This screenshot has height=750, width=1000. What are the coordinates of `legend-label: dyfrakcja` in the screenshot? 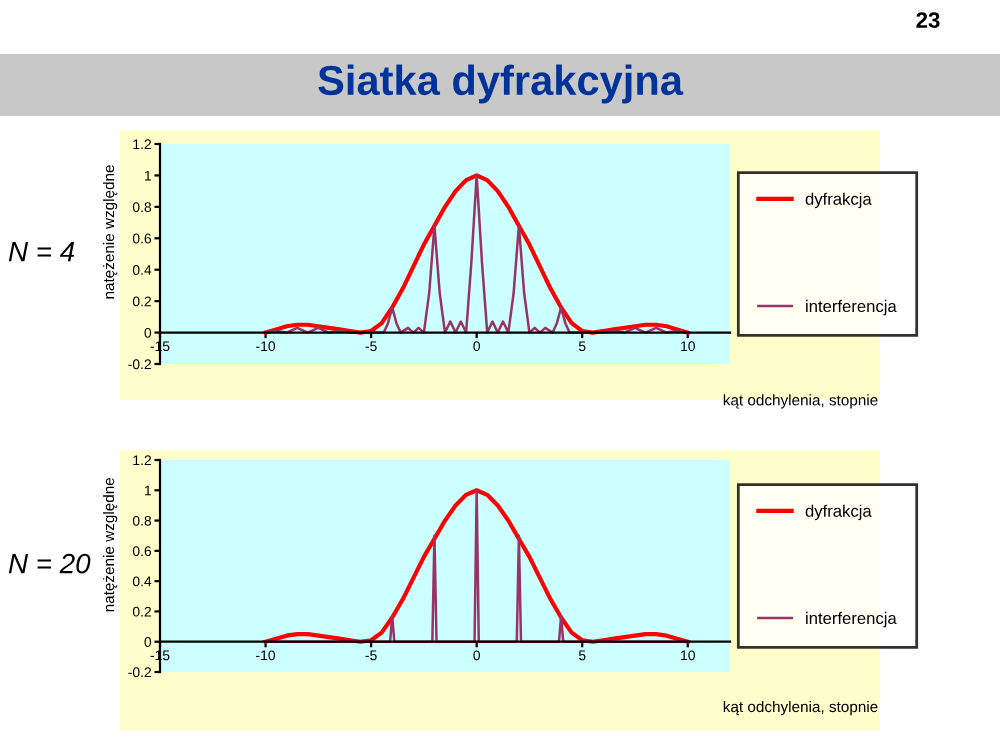 It's located at (838, 200).